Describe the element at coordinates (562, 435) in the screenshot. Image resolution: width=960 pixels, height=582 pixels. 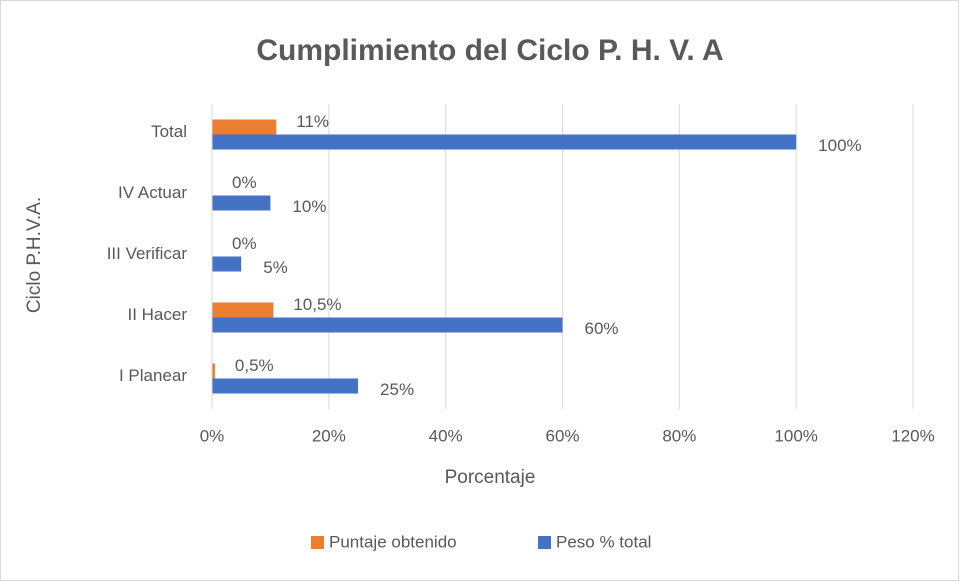
I see `x-tick-label: 60%` at that location.